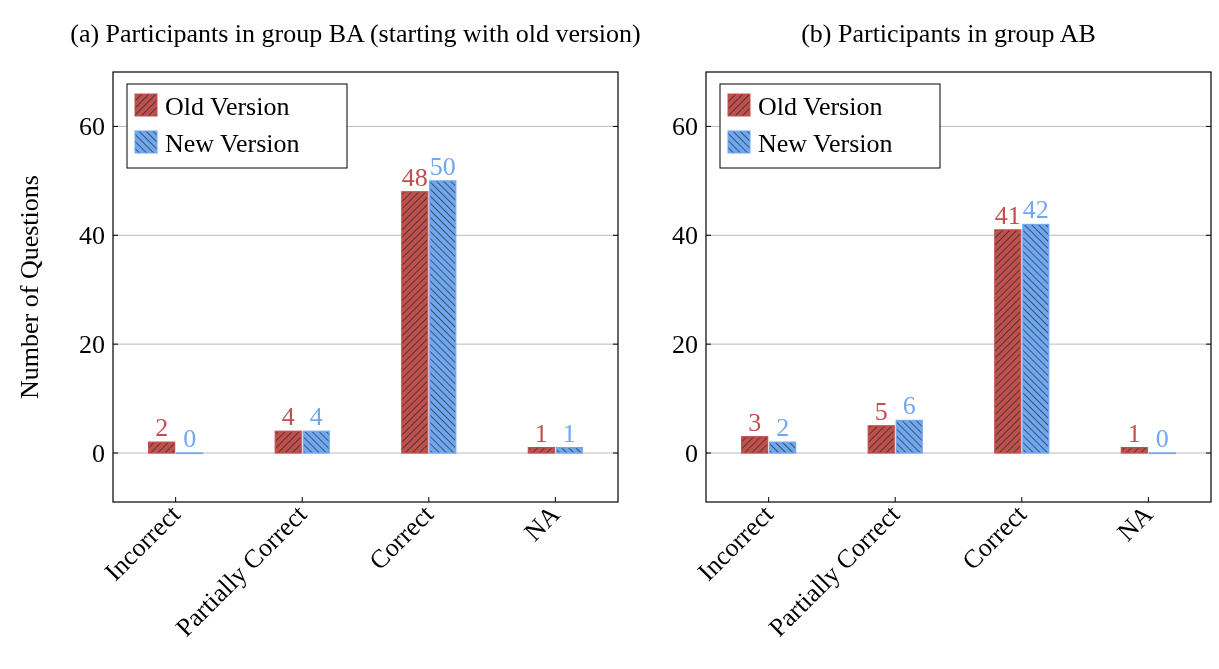 The height and width of the screenshot is (669, 1219). I want to click on data-label: 50, so click(442, 166).